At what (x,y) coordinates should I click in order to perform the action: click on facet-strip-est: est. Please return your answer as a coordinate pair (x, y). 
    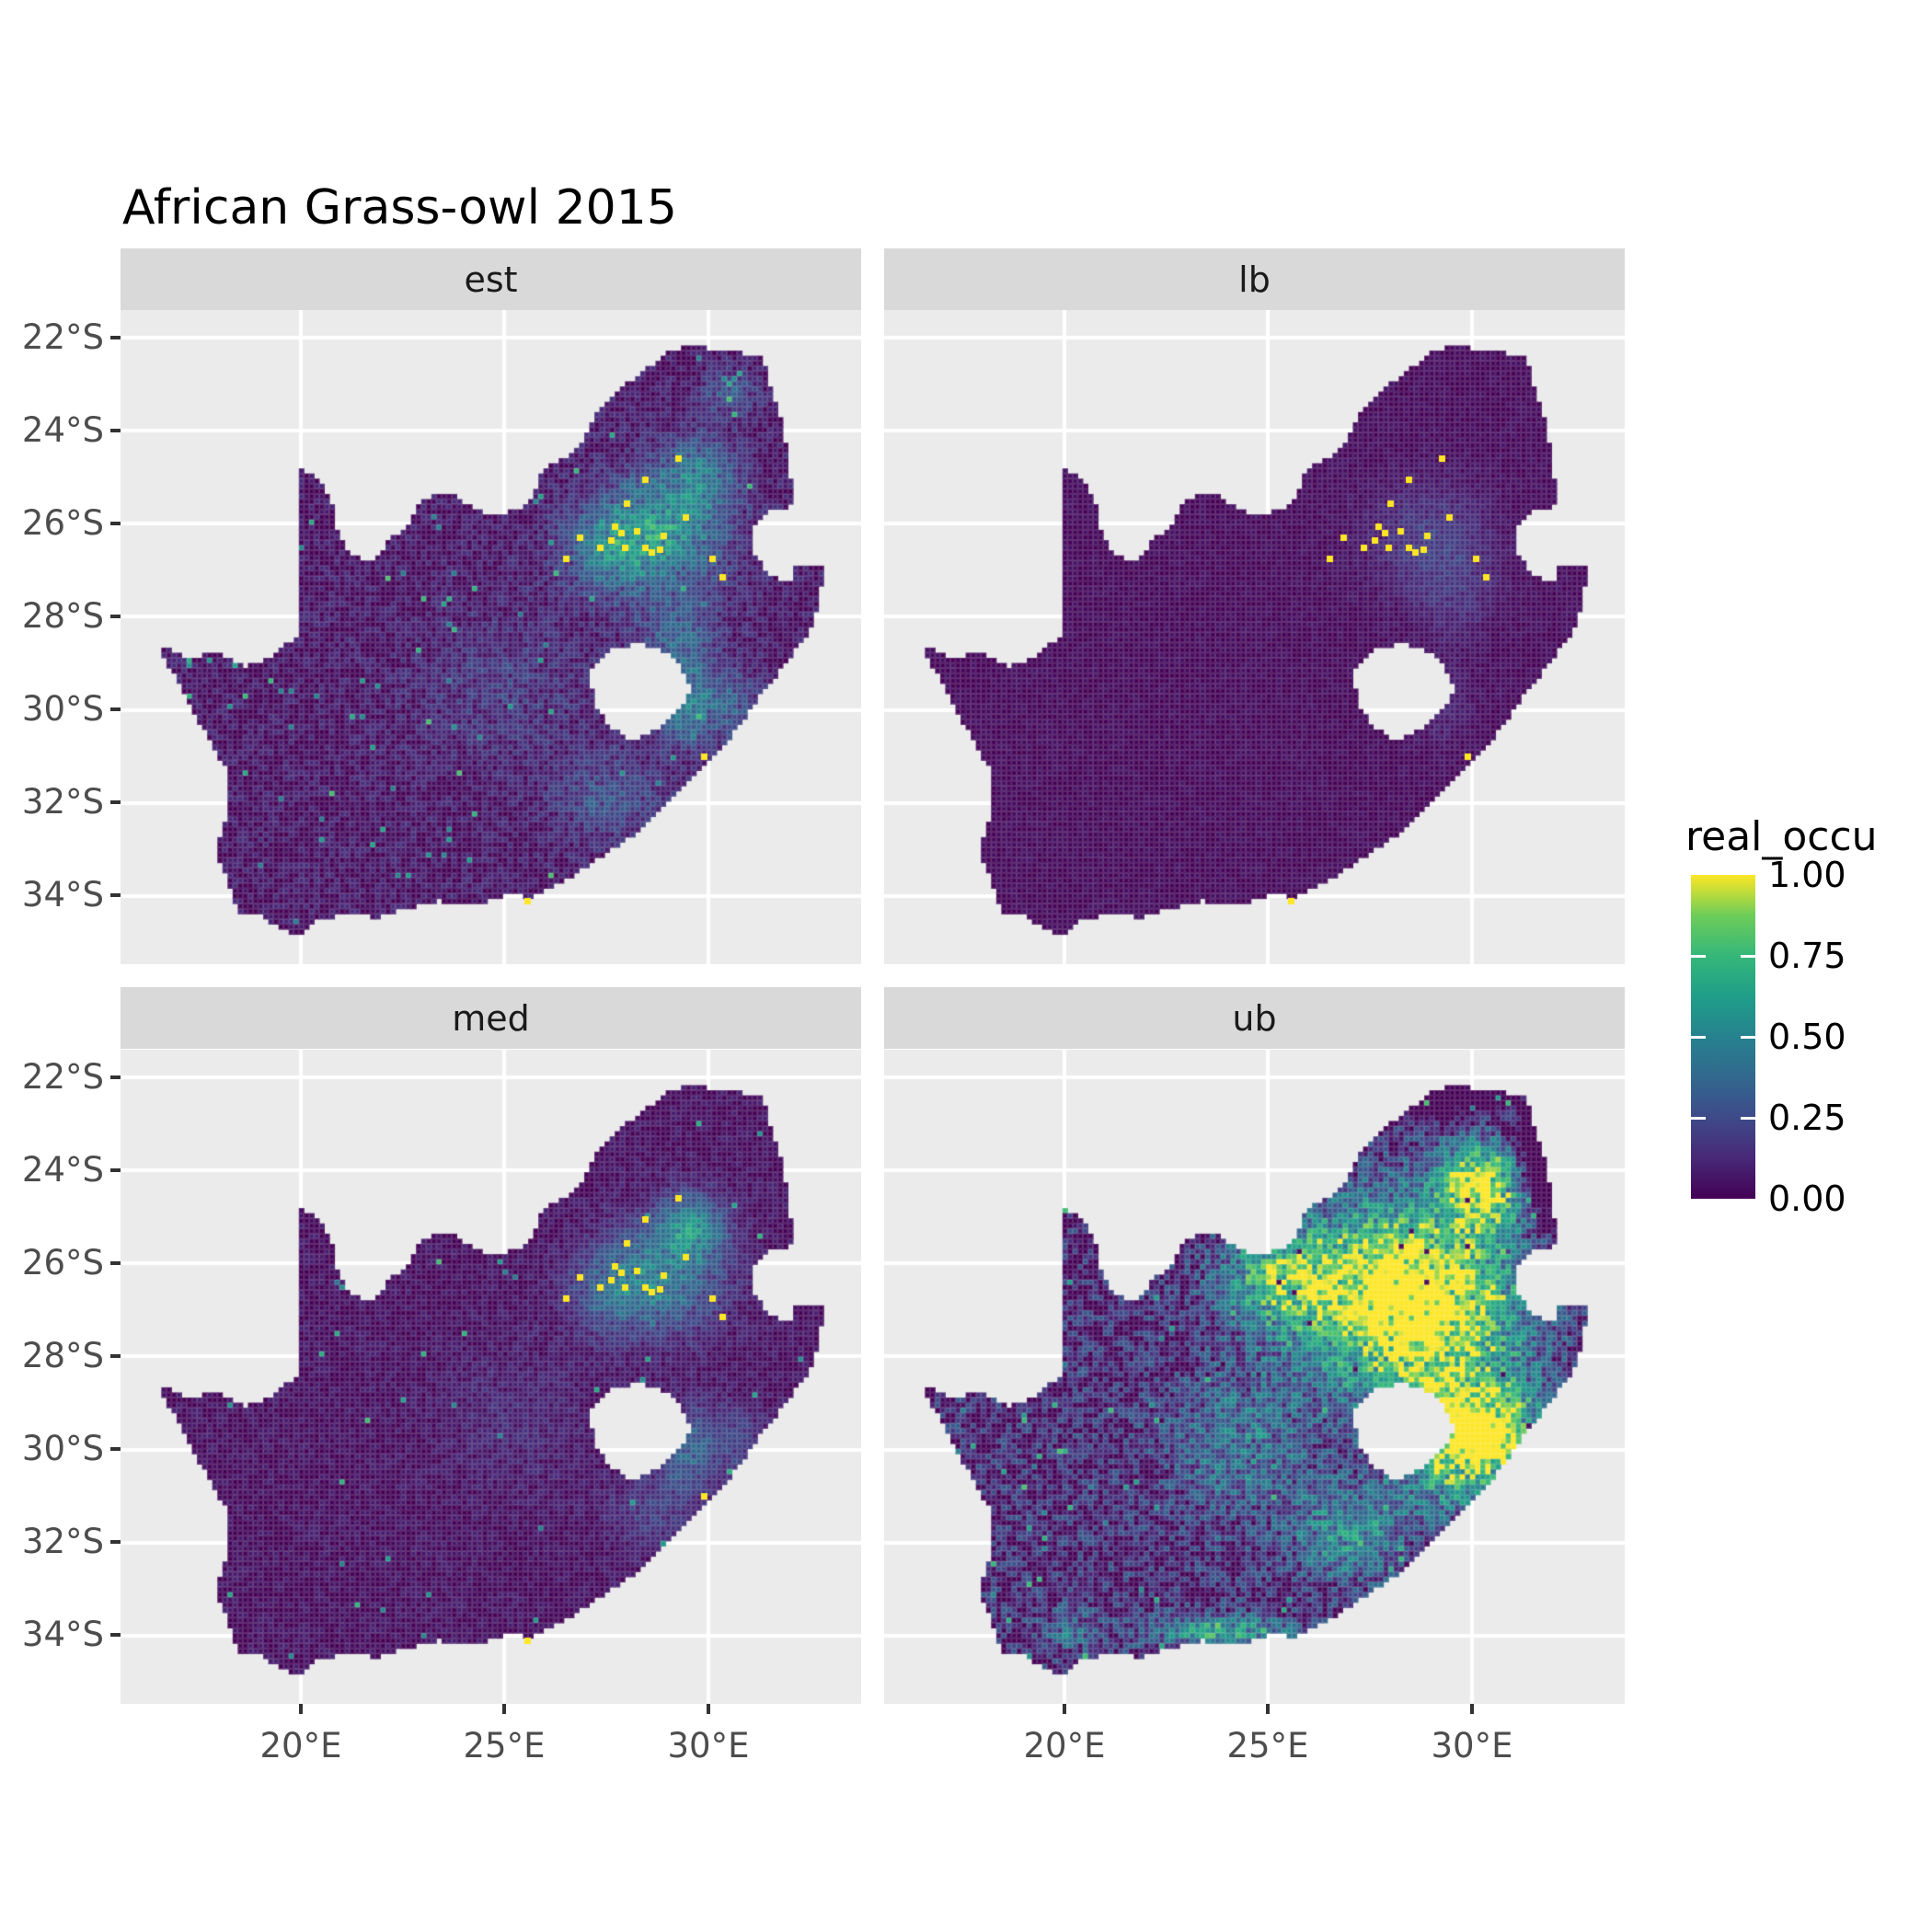
    Looking at the image, I should click on (491, 279).